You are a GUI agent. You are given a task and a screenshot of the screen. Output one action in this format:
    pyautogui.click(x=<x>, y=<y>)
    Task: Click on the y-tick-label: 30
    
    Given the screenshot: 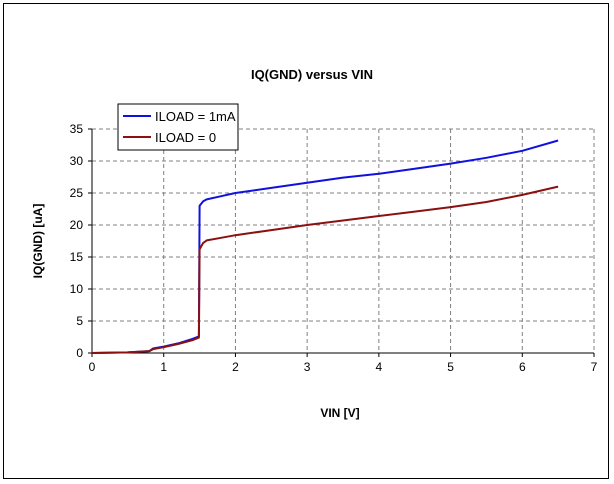 What is the action you would take?
    pyautogui.click(x=77, y=161)
    